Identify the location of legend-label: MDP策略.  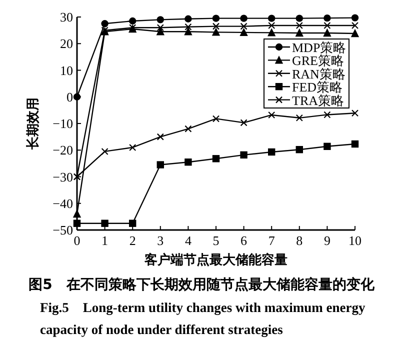
(319, 47).